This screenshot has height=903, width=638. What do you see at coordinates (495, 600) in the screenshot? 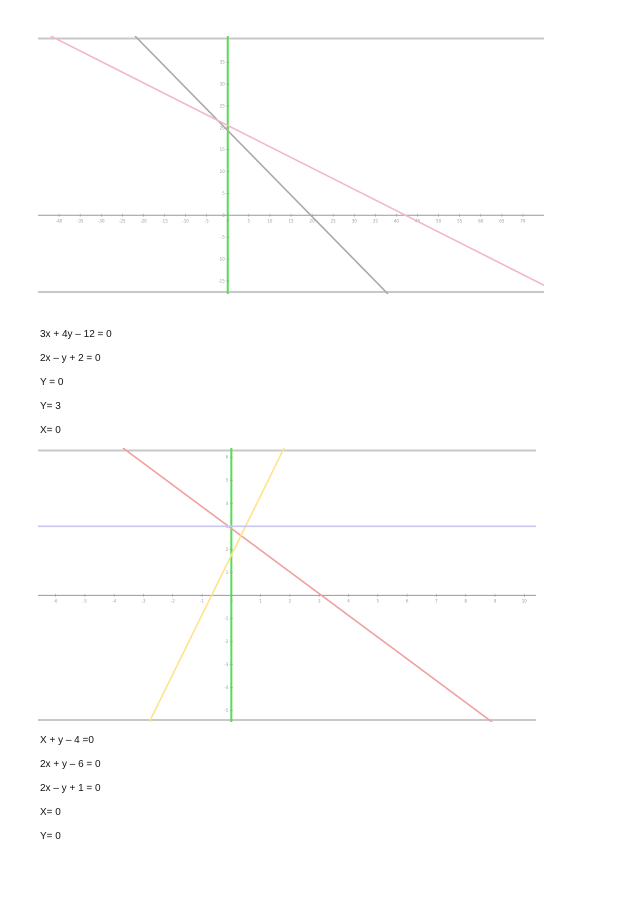
I see `x-tick-label: 9` at bounding box center [495, 600].